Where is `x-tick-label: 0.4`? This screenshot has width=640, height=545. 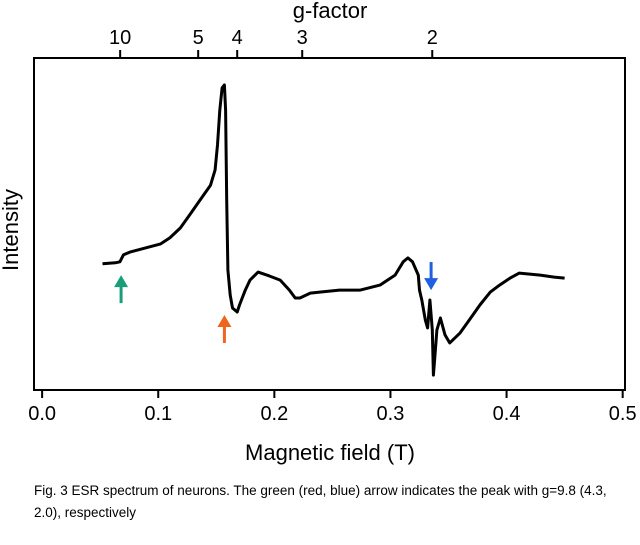
x-tick-label: 0.4 is located at coordinates (507, 414).